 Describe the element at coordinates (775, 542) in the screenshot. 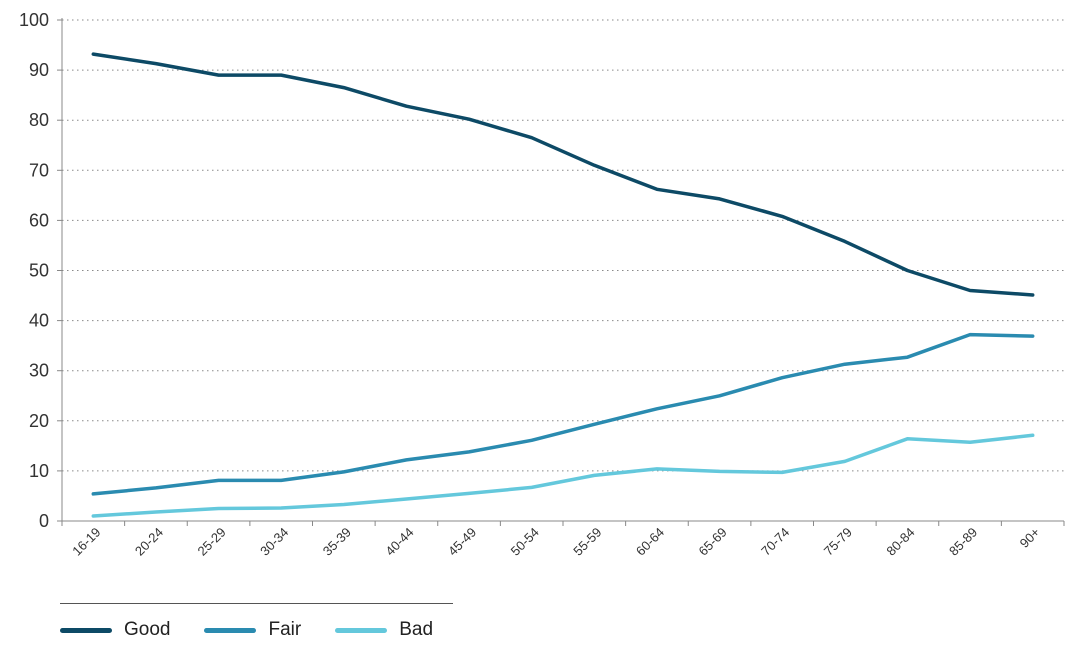

I see `x-tick-label: 70-74` at that location.